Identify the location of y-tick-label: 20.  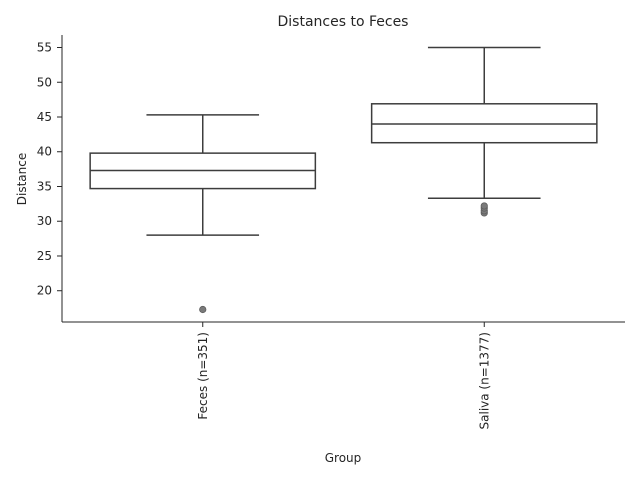
(44, 291).